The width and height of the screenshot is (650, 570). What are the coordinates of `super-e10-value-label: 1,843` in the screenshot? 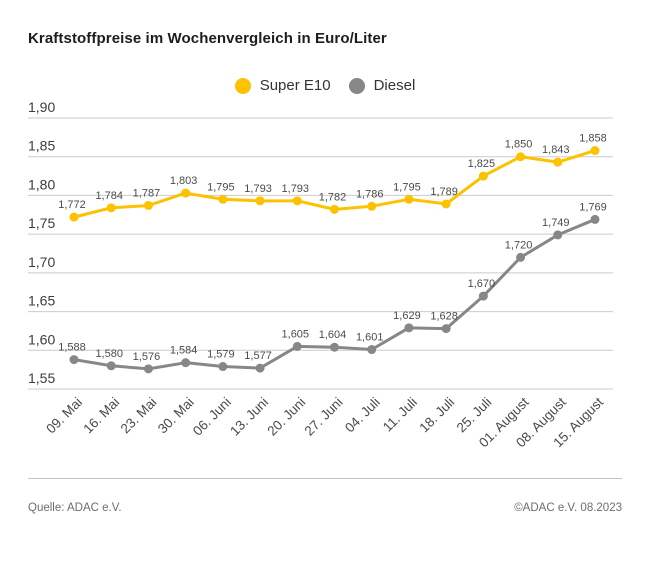 It's located at (556, 150).